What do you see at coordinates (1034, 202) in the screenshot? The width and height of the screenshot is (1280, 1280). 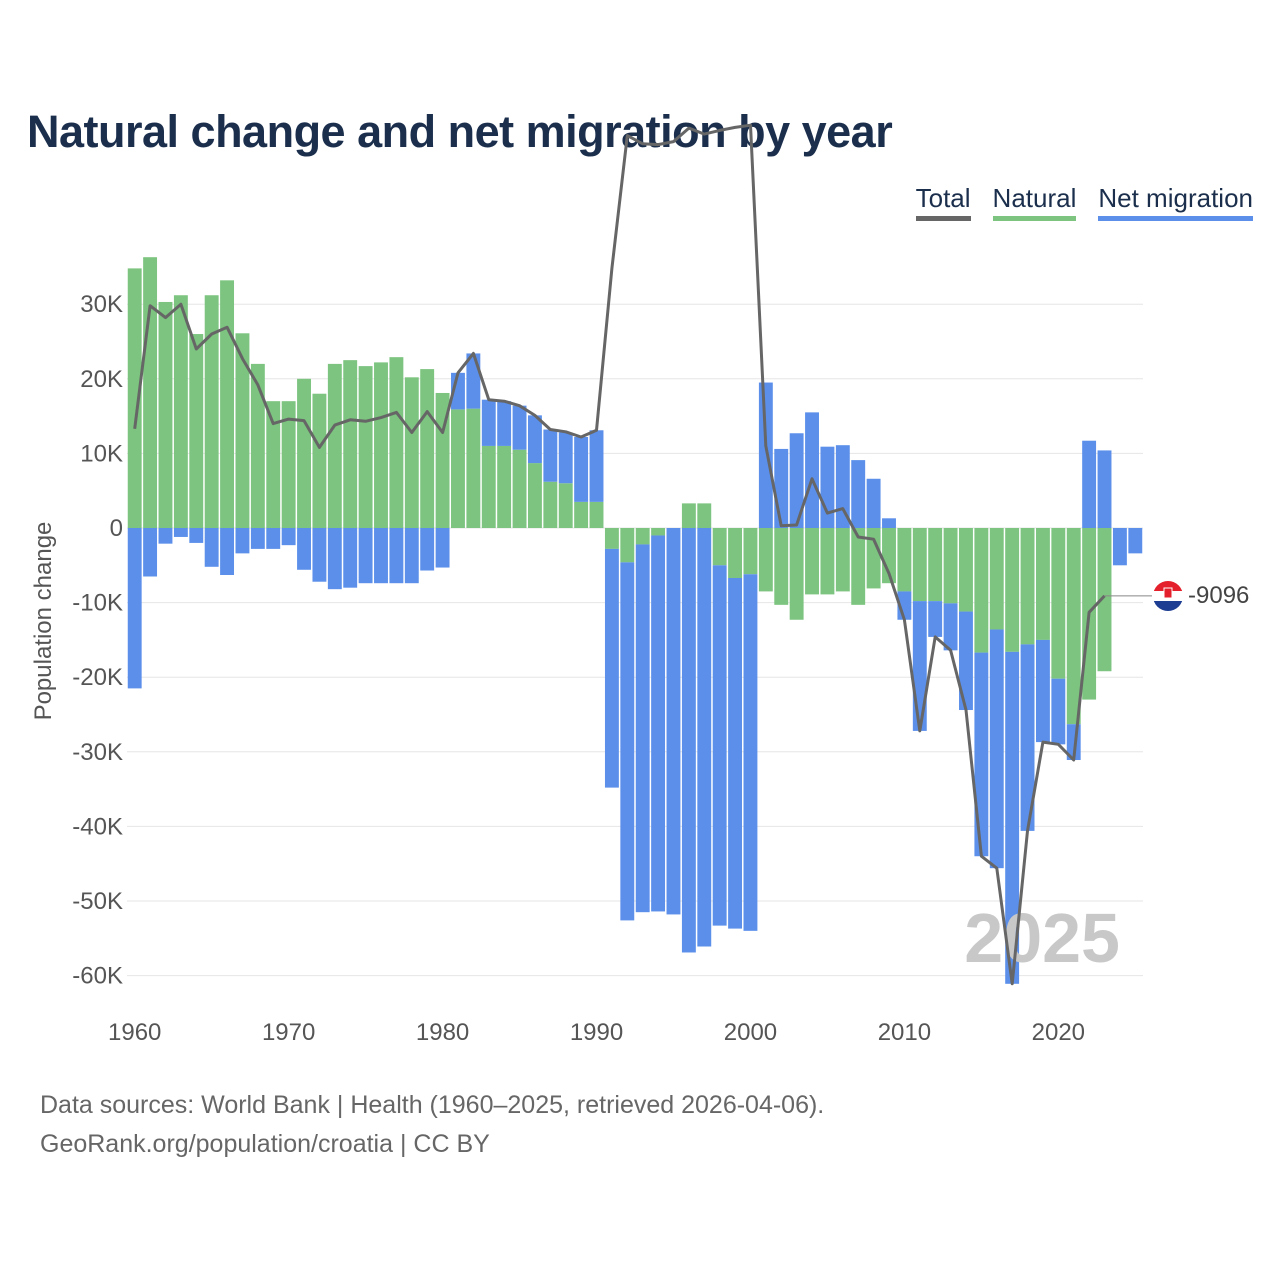 I see `legend-item-natural: Natural` at bounding box center [1034, 202].